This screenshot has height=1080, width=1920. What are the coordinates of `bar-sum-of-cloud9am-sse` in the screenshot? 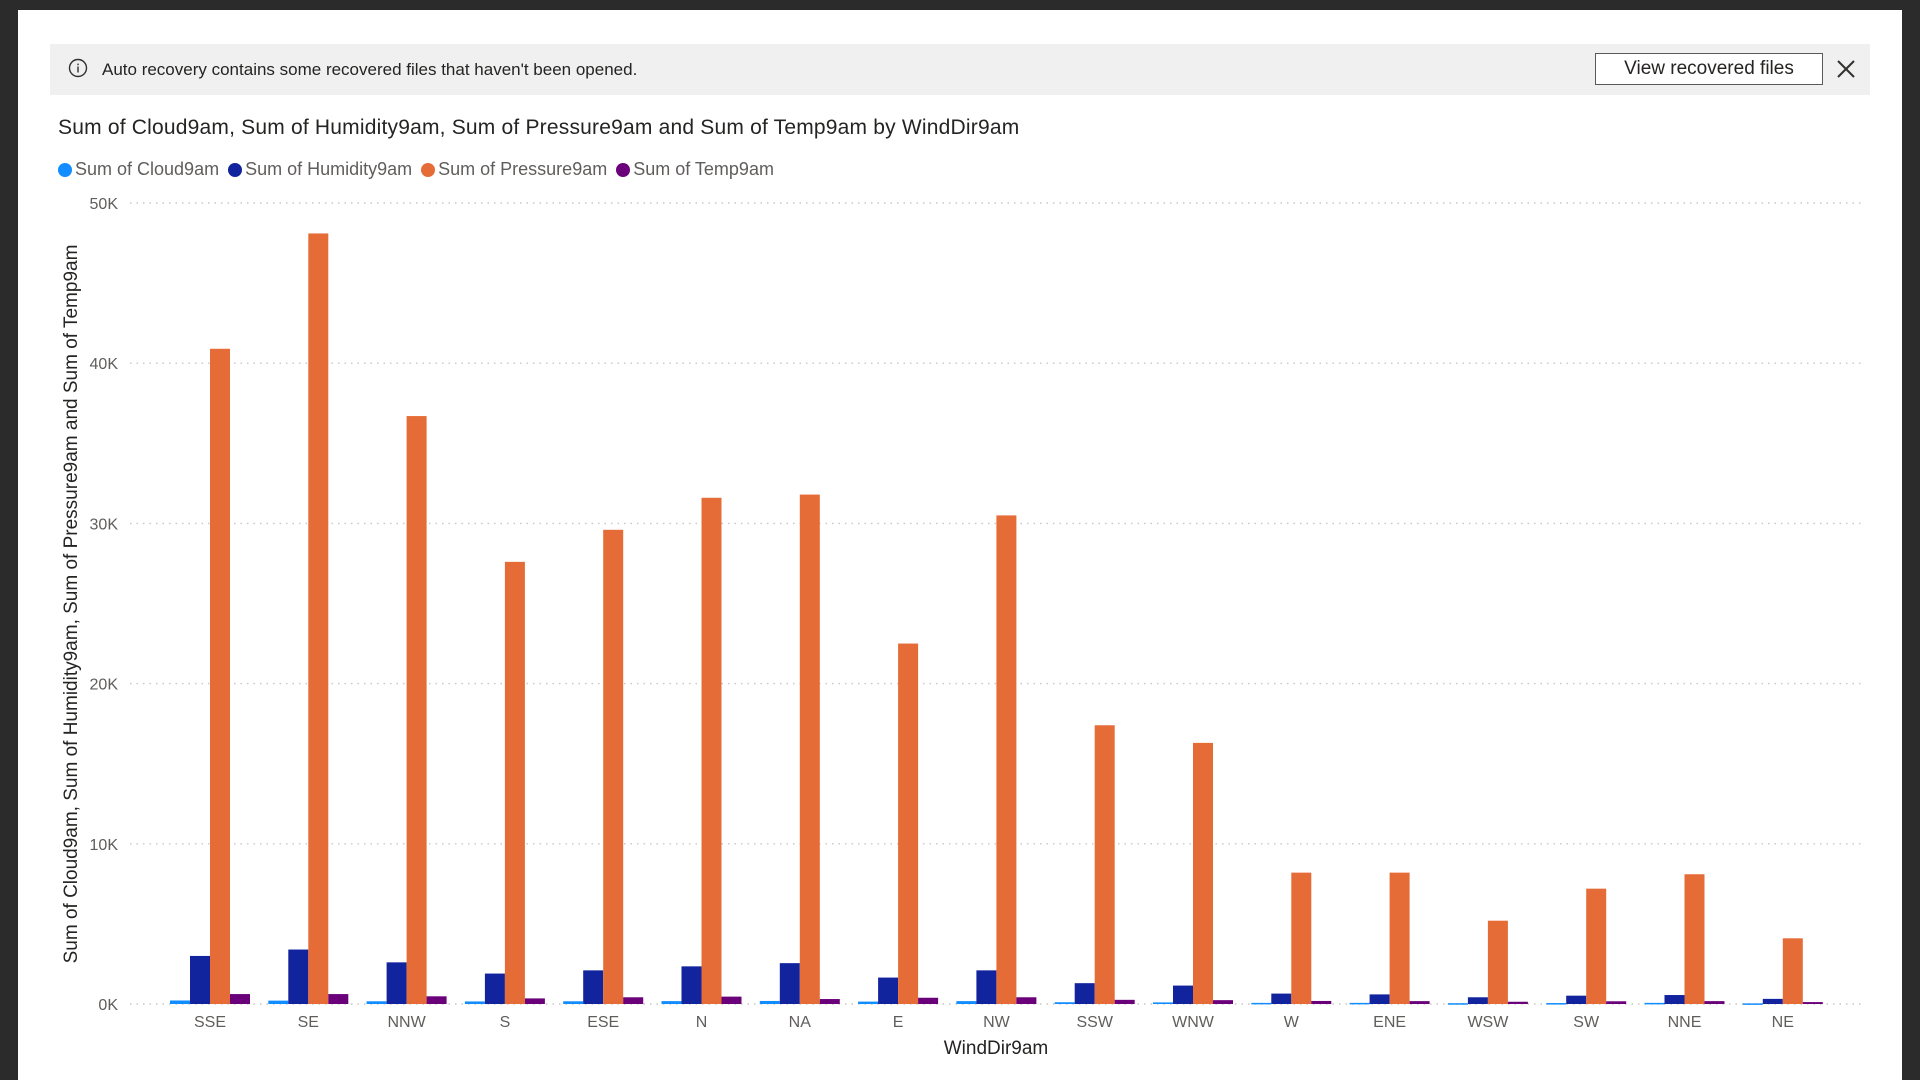 It's located at (180, 1002).